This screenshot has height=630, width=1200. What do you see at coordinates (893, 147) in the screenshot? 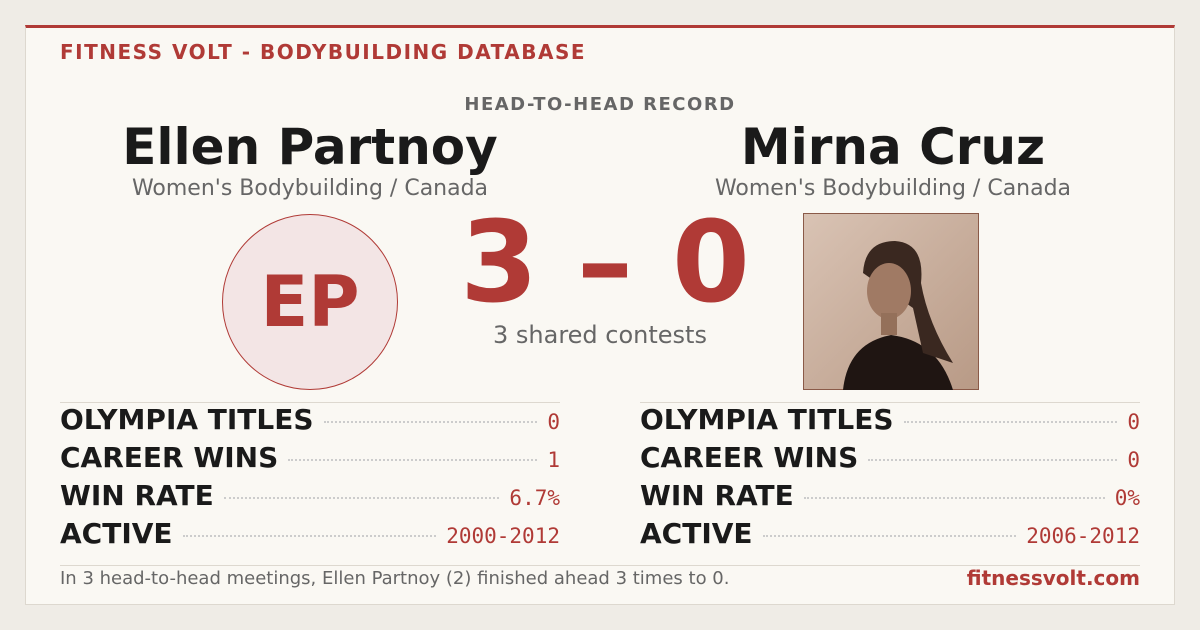
I see `athlete-name: Mirna Cruz` at bounding box center [893, 147].